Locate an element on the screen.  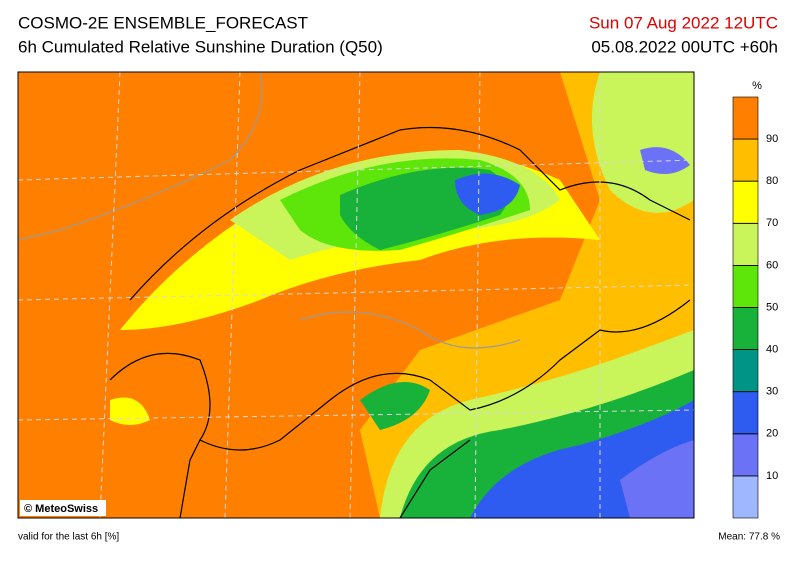
colorbar-tick-label: 80 is located at coordinates (772, 181).